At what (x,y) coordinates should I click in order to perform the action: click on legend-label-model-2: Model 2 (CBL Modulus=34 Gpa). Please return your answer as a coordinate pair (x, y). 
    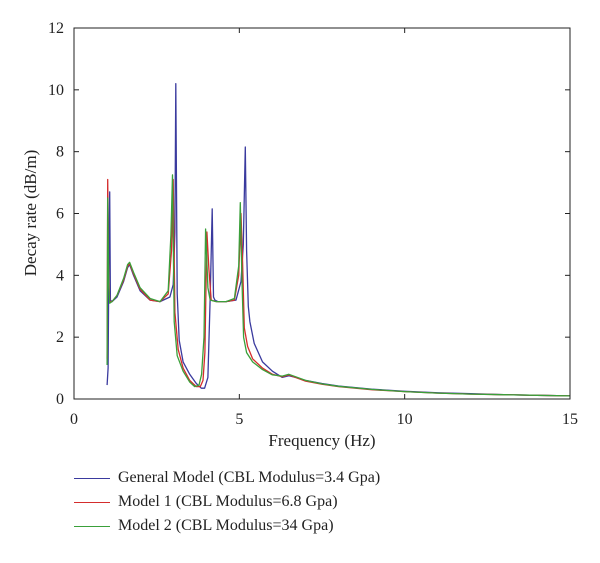
    Looking at the image, I should click on (226, 525).